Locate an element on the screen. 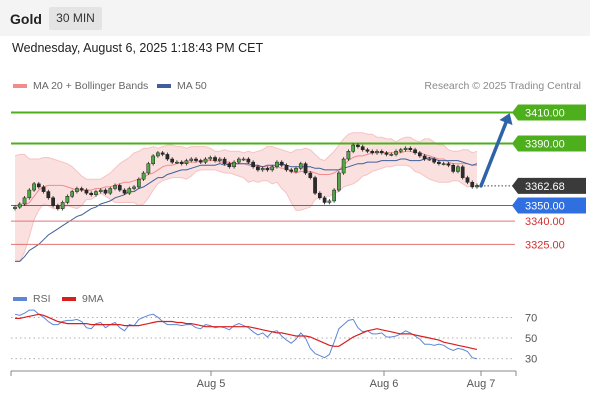 The width and height of the screenshot is (590, 400). forecast-arrow-head-icon is located at coordinates (506, 119).